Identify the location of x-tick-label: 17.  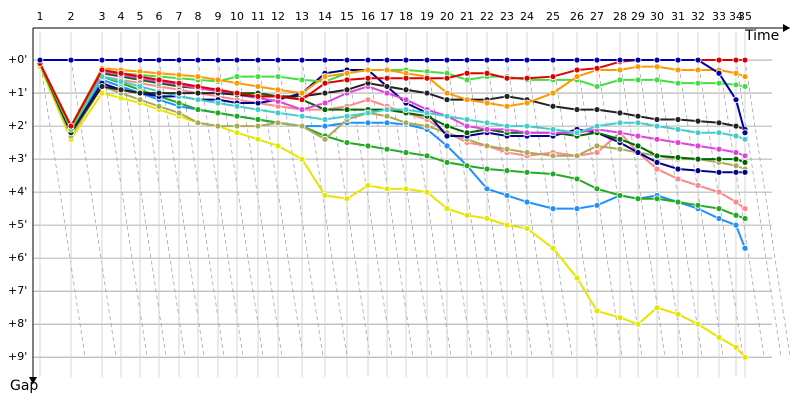
(387, 16).